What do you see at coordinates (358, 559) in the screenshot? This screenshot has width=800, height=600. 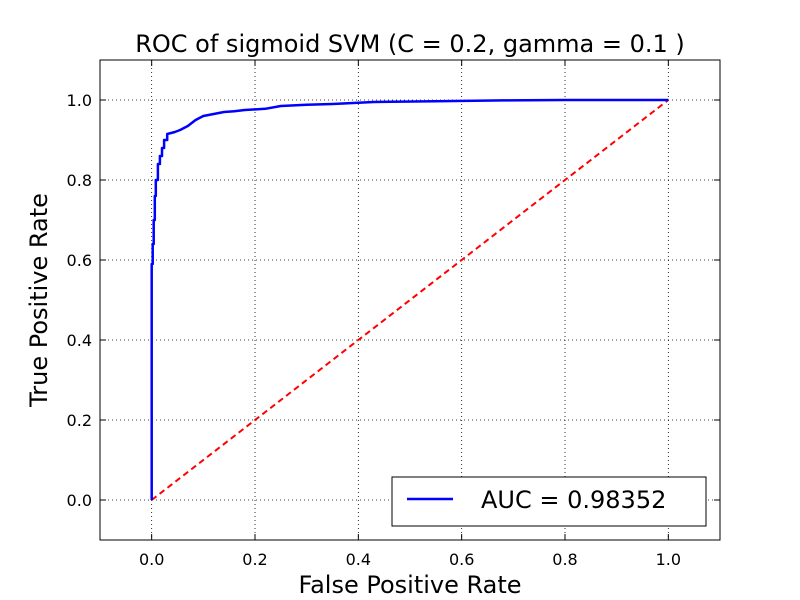 I see `x-tick-label: 0.4` at bounding box center [358, 559].